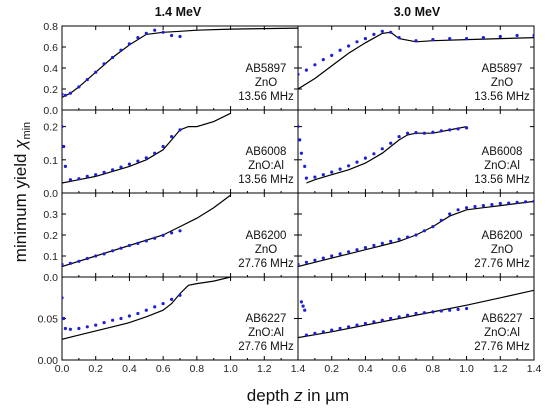  What do you see at coordinates (417, 12) in the screenshot?
I see `column-title-right: 3.0 MeV` at bounding box center [417, 12].